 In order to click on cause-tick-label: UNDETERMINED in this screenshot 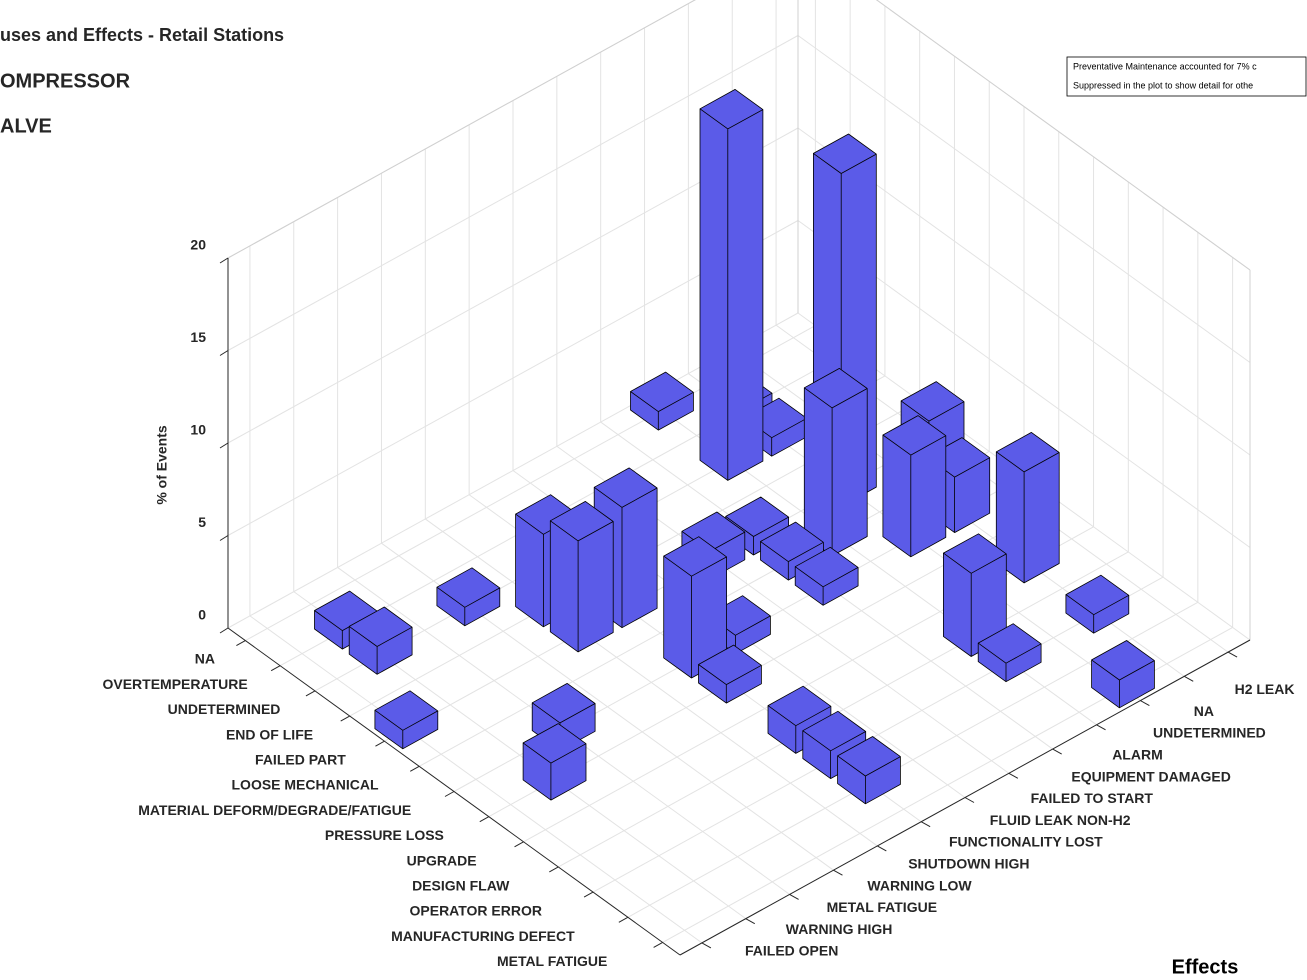, I will do `click(224, 709)`.